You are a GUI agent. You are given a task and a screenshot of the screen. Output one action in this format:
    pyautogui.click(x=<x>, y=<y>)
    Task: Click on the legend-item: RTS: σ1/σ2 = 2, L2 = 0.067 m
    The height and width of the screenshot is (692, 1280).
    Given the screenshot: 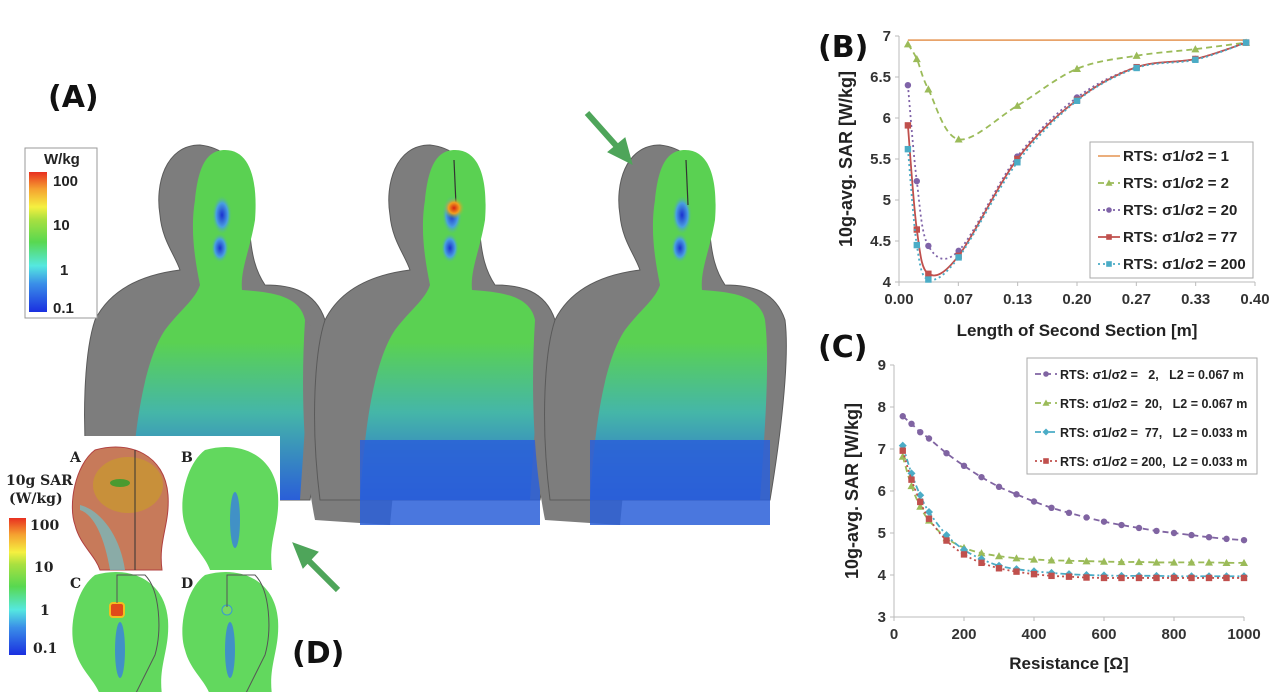 What is the action you would take?
    pyautogui.click(x=1139, y=375)
    